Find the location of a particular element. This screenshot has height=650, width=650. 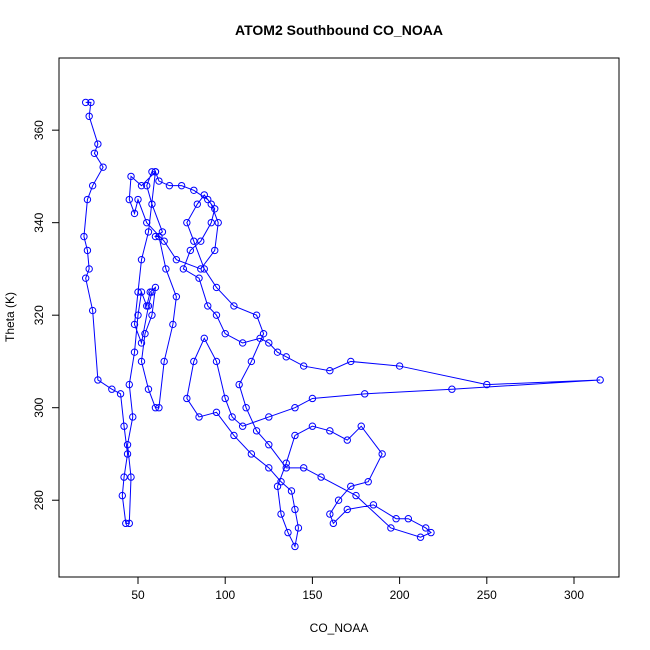

y-tick-label: 340 is located at coordinates (39, 222).